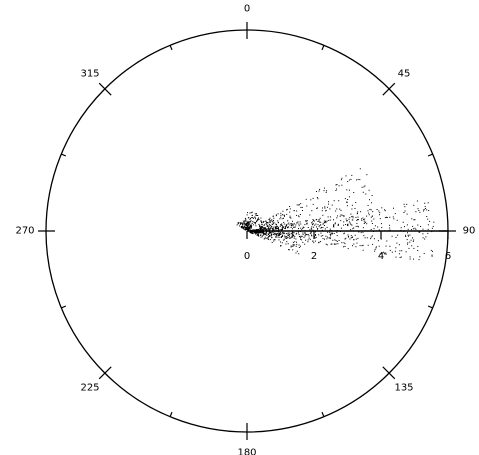  Describe the element at coordinates (64, 155) in the screenshot. I see `angle-tick` at that location.